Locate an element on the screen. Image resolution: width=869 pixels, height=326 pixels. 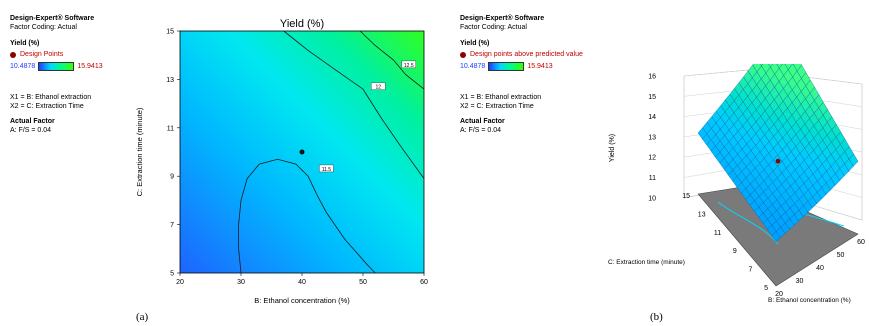
z-tick-label: 15 is located at coordinates (652, 97).